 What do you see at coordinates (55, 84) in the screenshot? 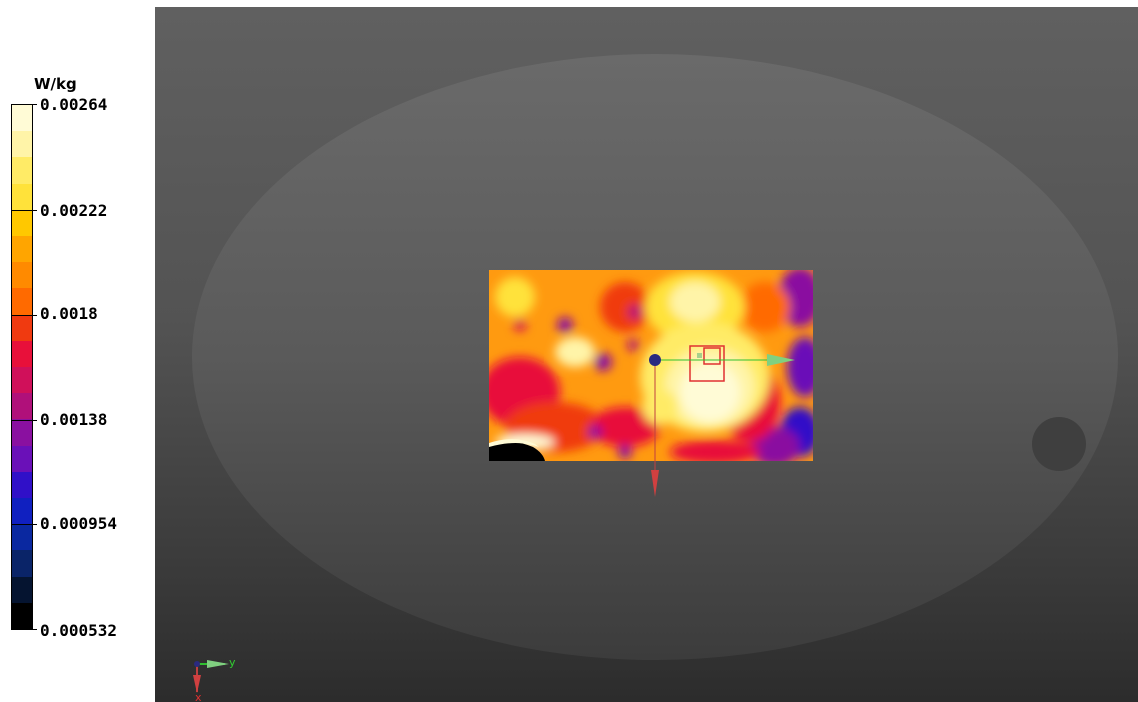
I see `colorbar-unit-label: W/kg` at bounding box center [55, 84].